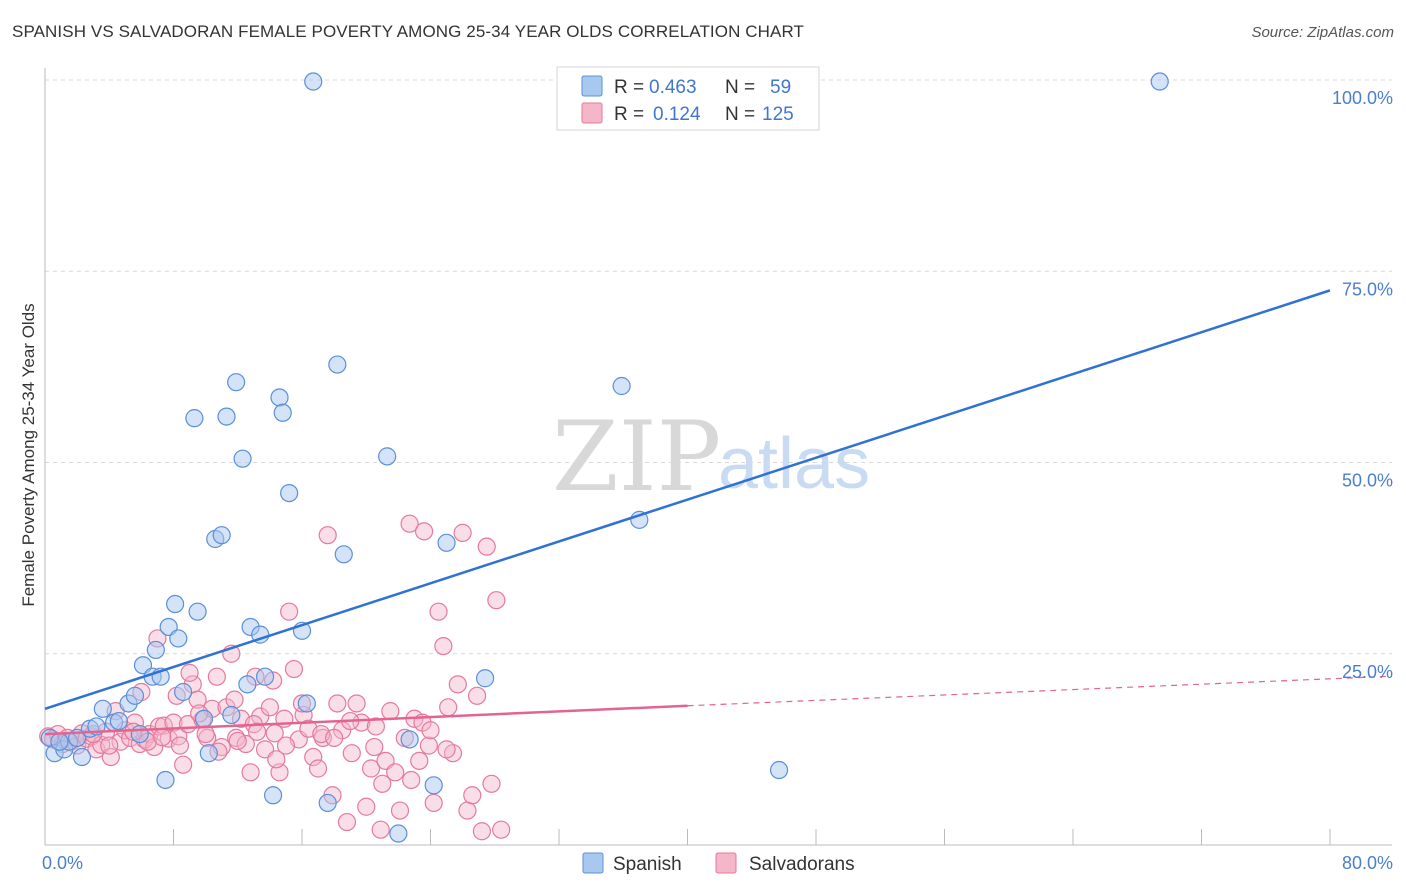  Describe the element at coordinates (593, 863) in the screenshot. I see `bottom-legend-spanish-swatch` at that location.